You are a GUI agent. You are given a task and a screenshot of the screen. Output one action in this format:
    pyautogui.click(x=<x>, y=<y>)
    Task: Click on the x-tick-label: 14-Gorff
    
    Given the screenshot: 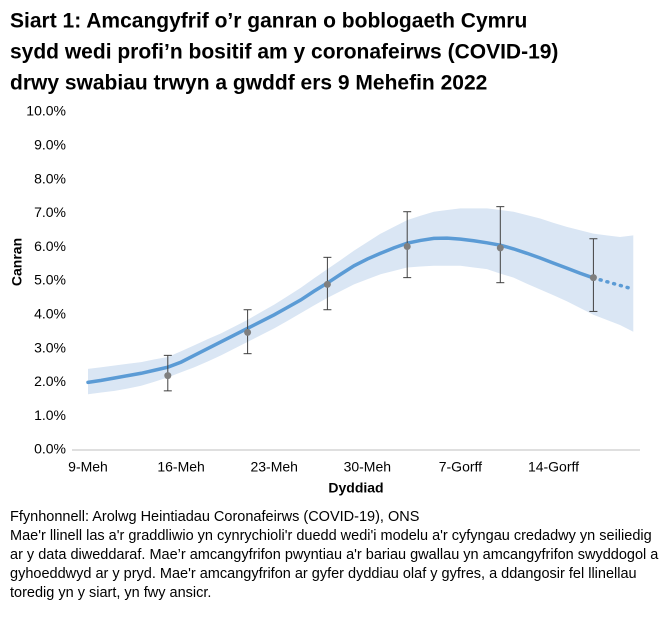 What is the action you would take?
    pyautogui.click(x=553, y=467)
    